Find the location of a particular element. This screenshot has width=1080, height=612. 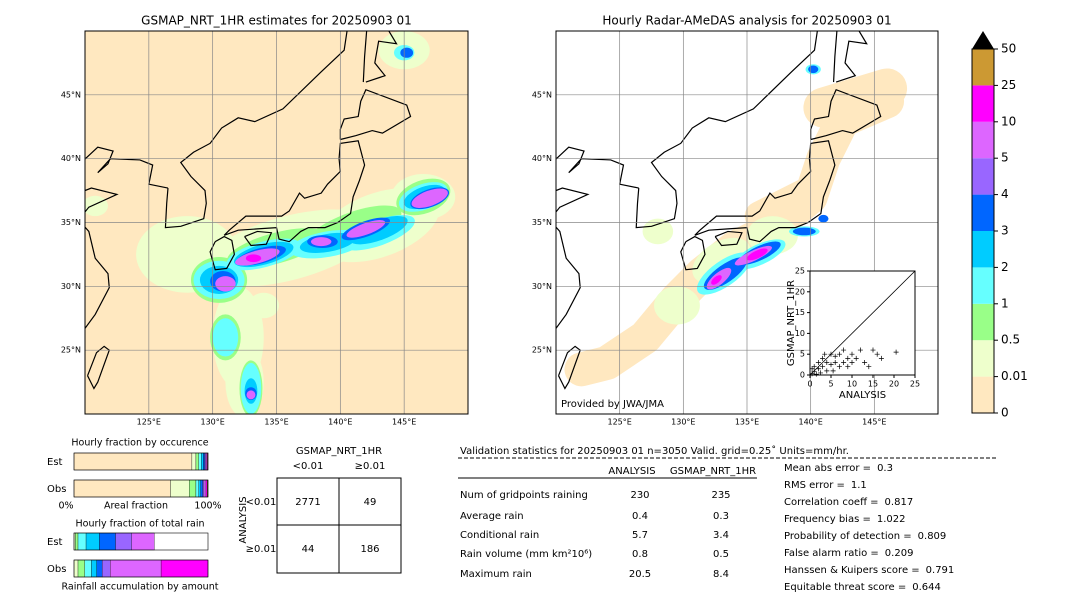

stat-value: 0.3 is located at coordinates (721, 516).